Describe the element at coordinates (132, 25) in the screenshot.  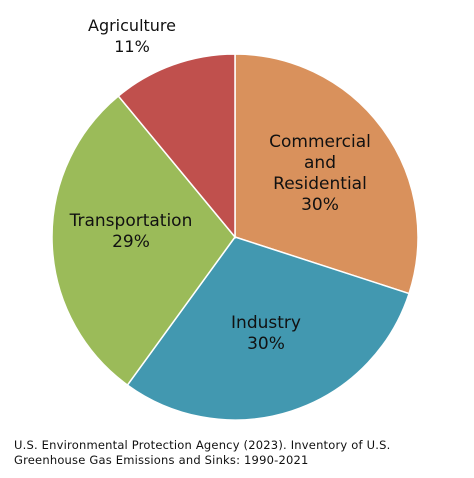
I see `slice-category-label: Agriculture` at that location.